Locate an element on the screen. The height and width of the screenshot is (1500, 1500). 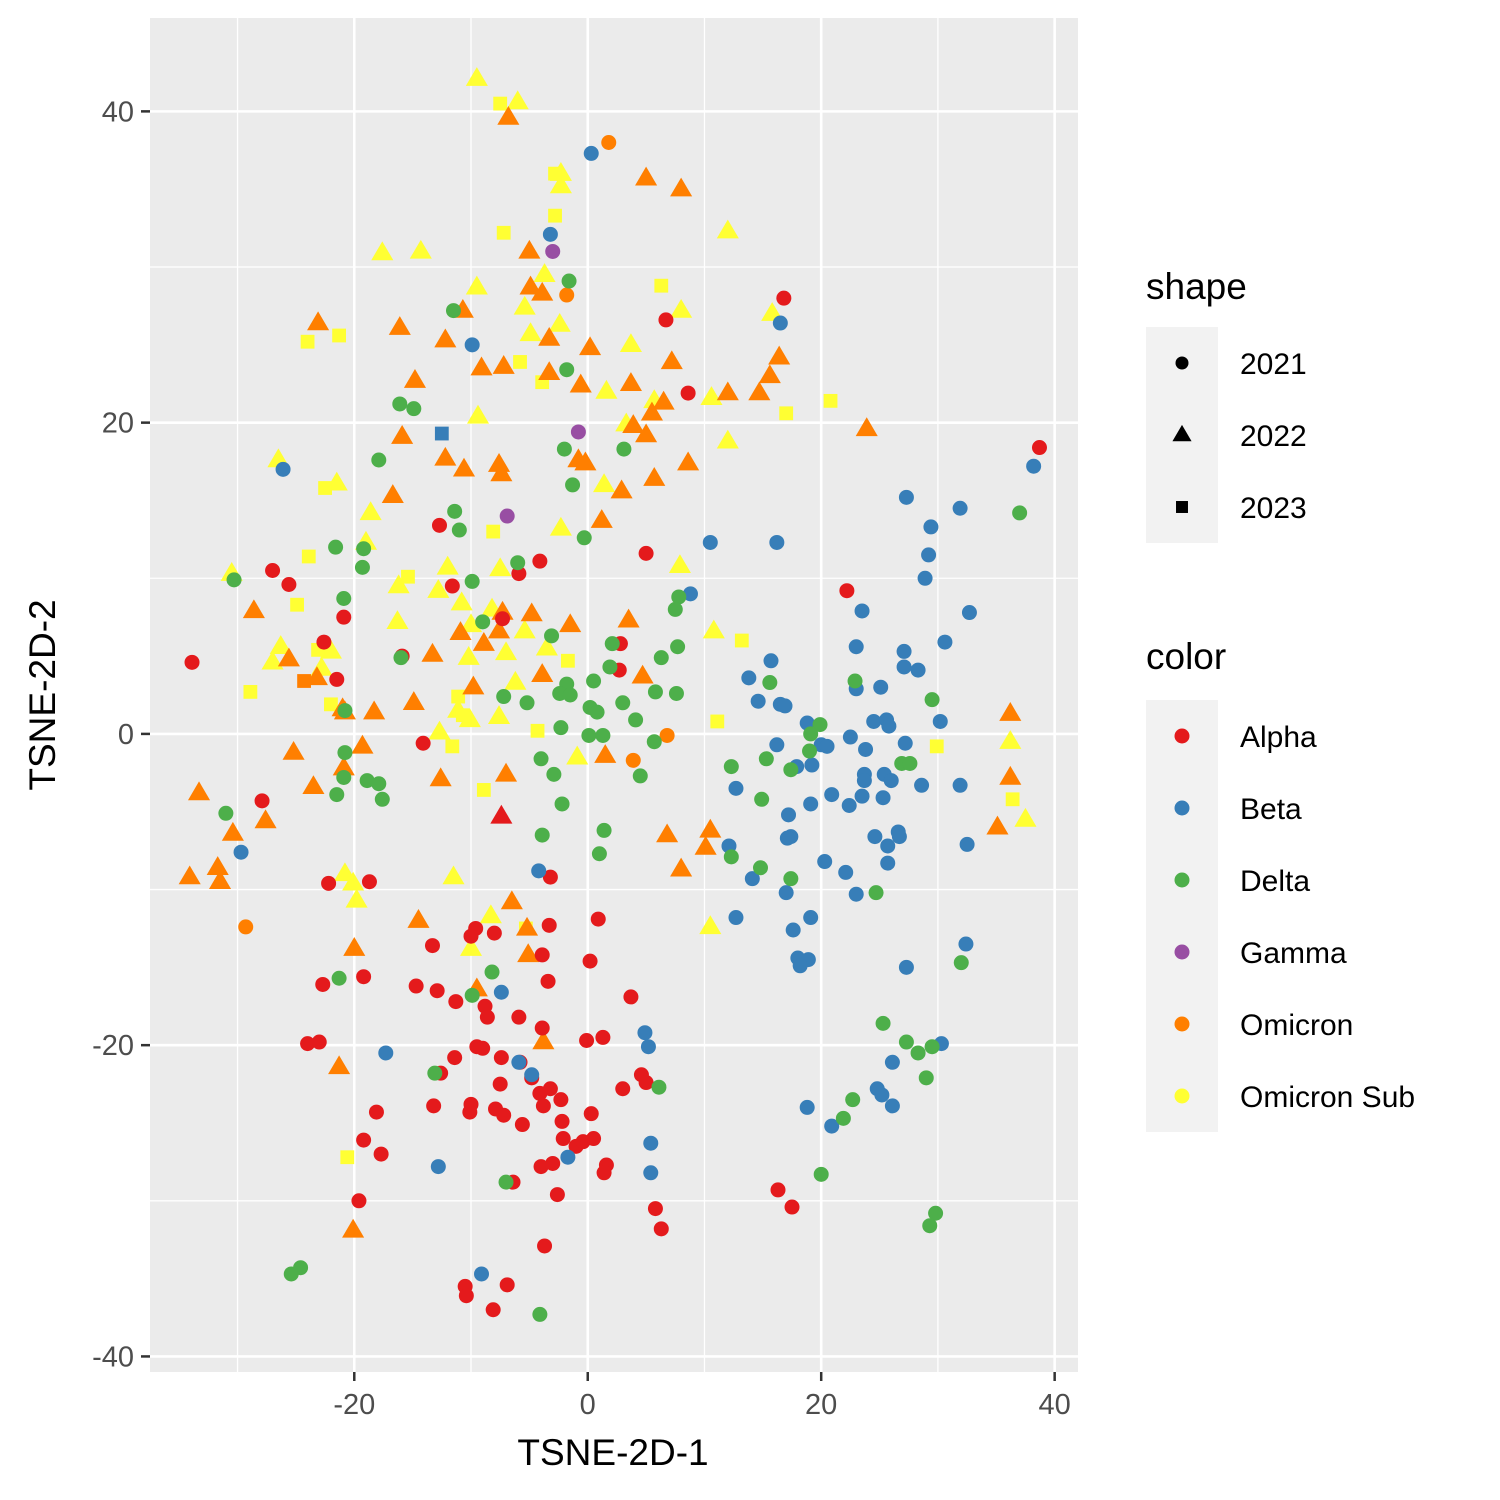
data-point-gamma is located at coordinates (553, 251).